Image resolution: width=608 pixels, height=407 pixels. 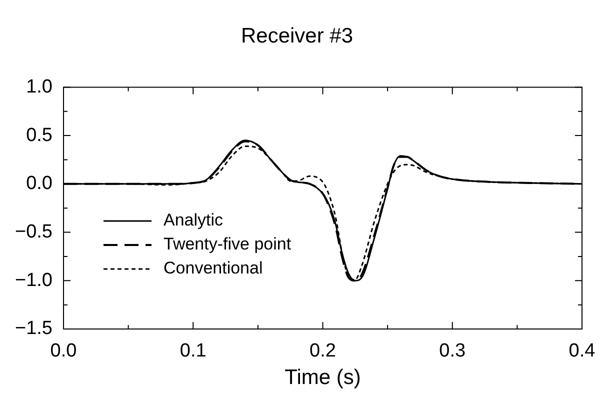 What do you see at coordinates (33, 280) in the screenshot?
I see `y-tick-label: −1.0` at bounding box center [33, 280].